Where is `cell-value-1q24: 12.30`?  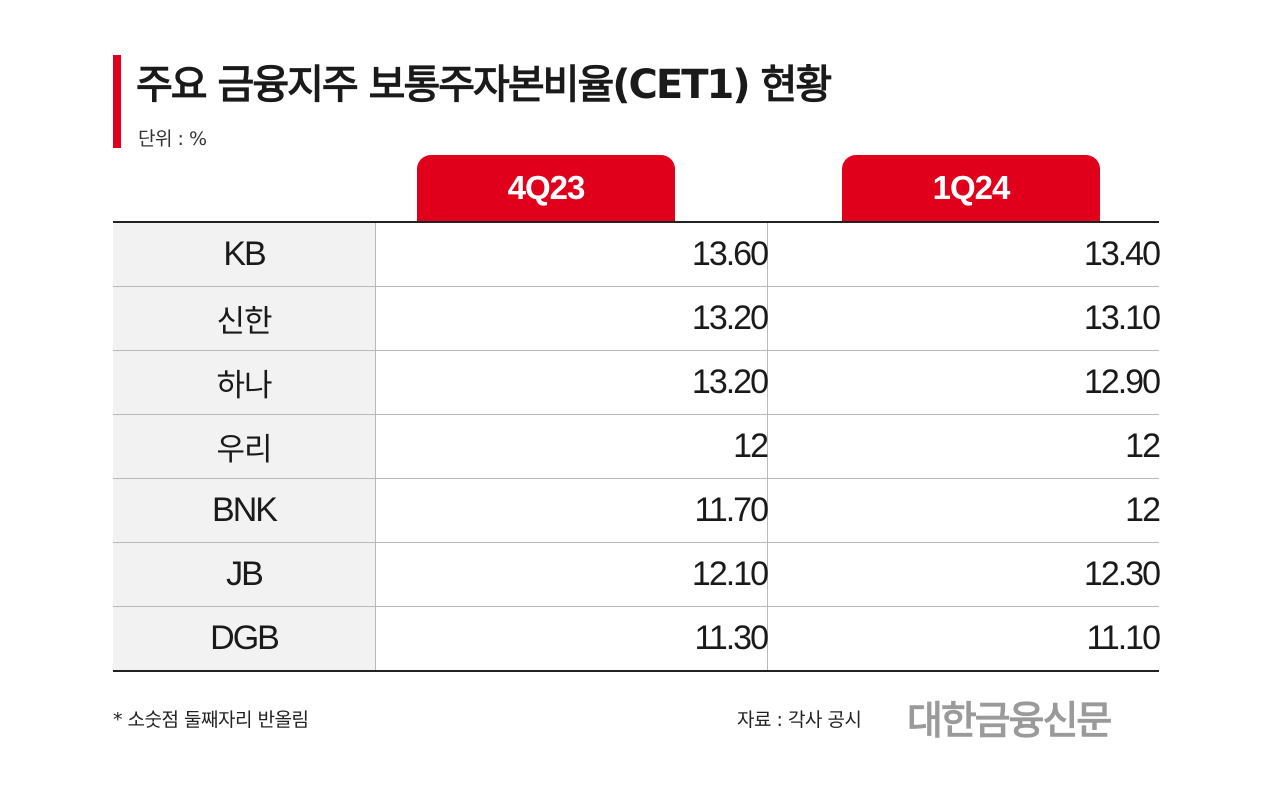 cell-value-1q24: 12.30 is located at coordinates (964, 574).